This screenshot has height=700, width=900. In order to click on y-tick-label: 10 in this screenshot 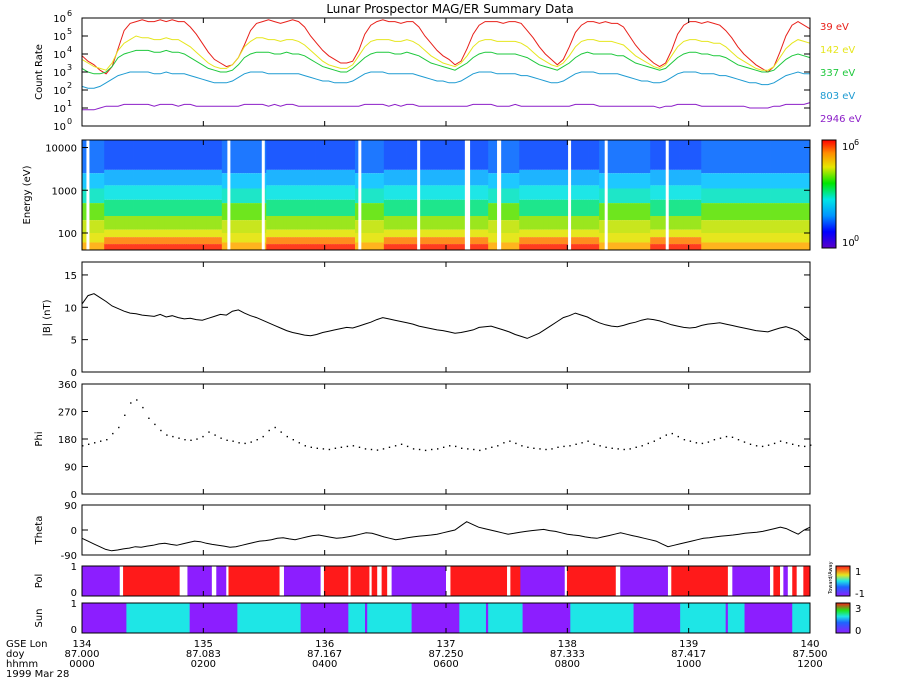, I will do `click(59, 19)`.